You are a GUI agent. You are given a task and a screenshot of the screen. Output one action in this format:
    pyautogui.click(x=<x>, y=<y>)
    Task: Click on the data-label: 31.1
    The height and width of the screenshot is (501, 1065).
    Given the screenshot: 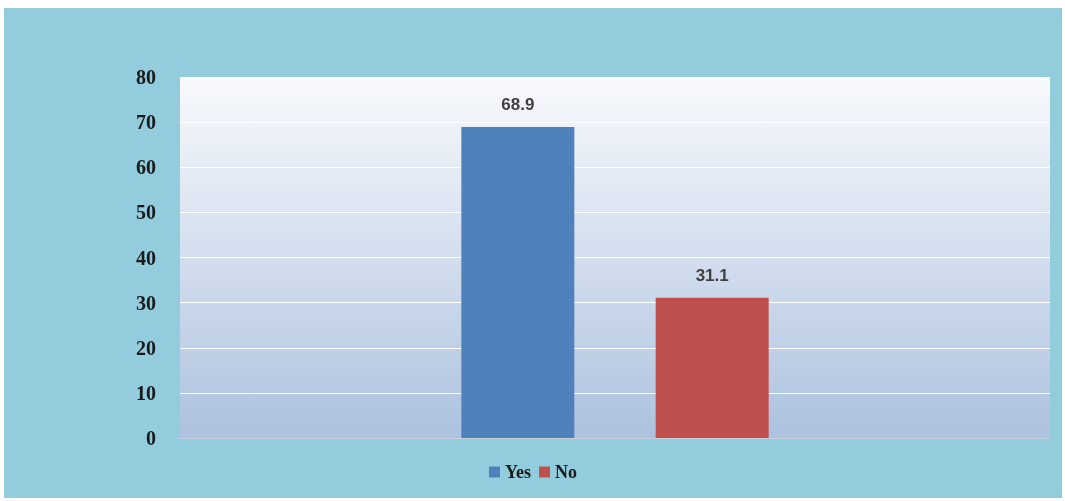 What is the action you would take?
    pyautogui.click(x=712, y=275)
    